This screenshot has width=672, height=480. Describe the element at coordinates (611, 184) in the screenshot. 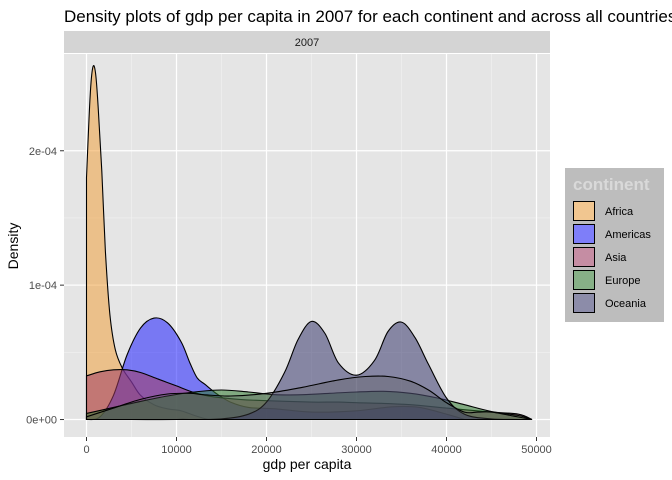

I see `legend-title: continent` at that location.